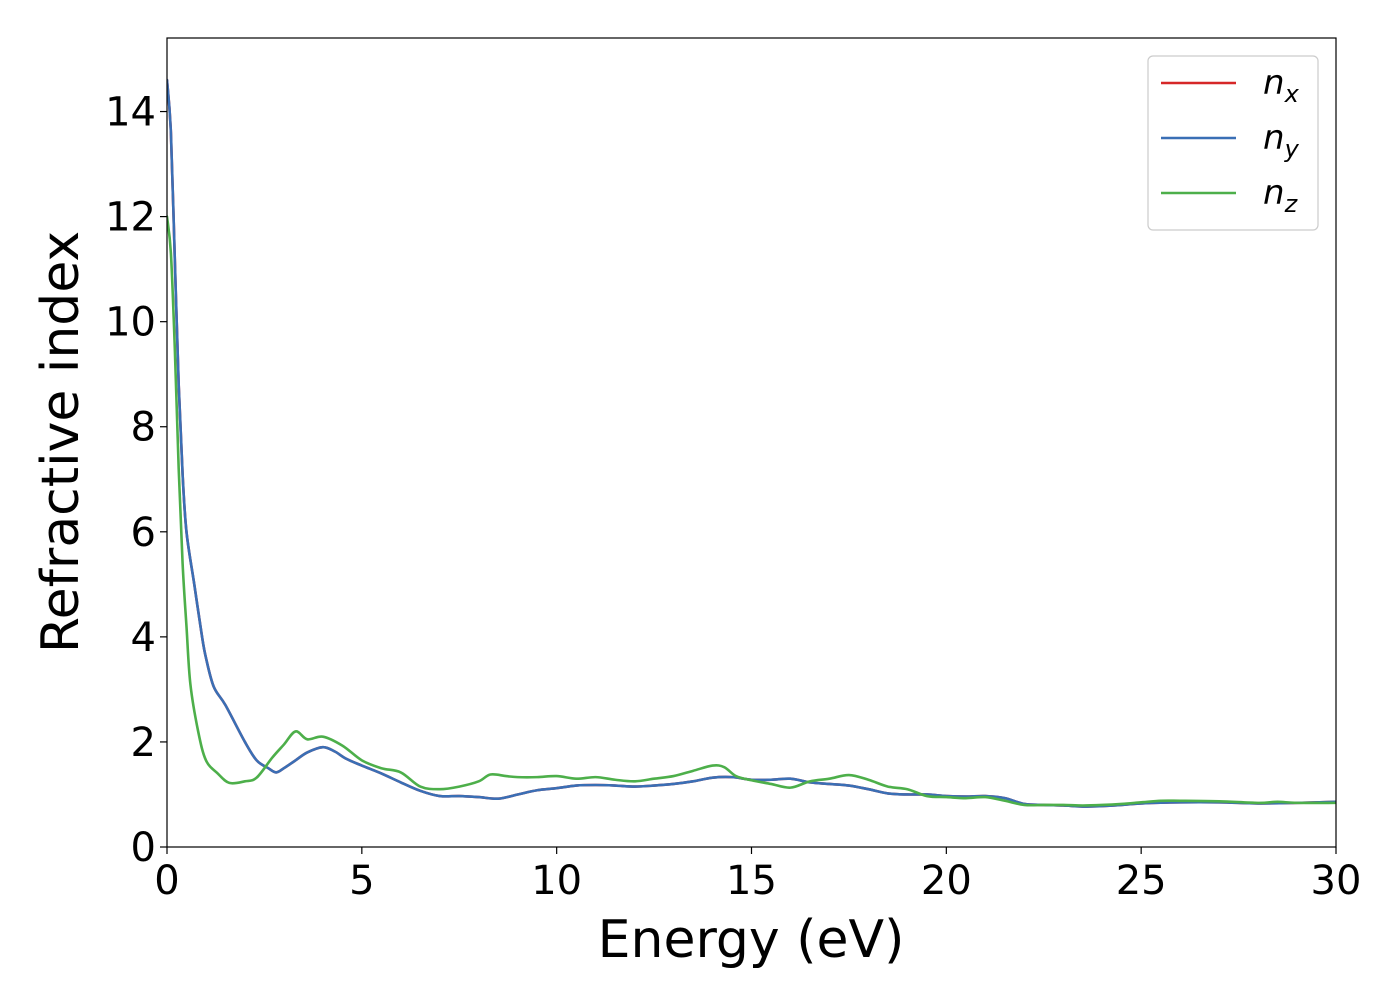  What do you see at coordinates (143, 533) in the screenshot?
I see `y-tick-label: 6` at bounding box center [143, 533].